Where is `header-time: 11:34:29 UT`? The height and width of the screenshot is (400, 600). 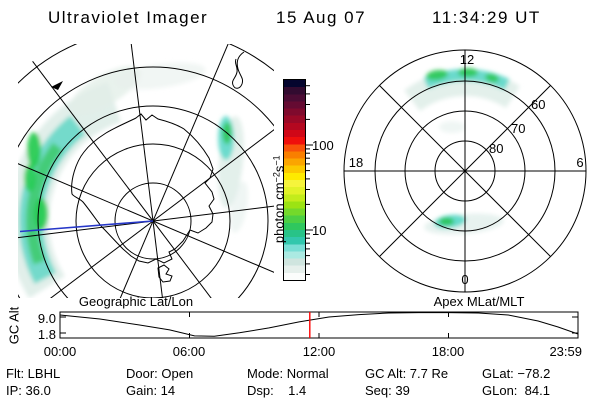 header-time: 11:34:29 UT is located at coordinates (486, 17).